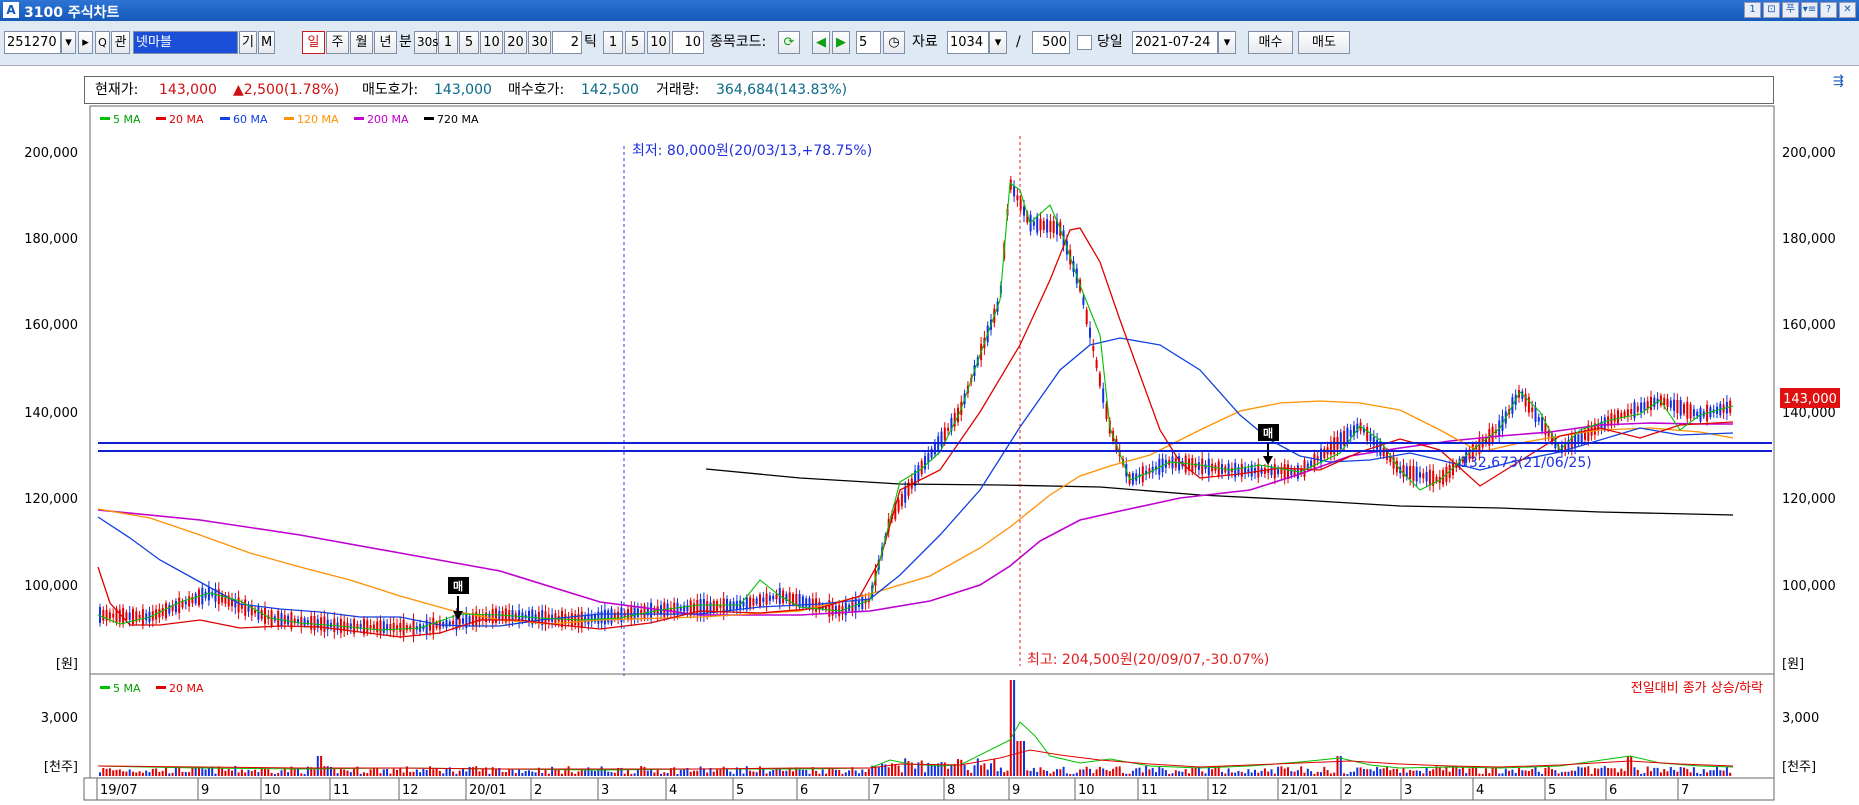 The height and width of the screenshot is (805, 1859). What do you see at coordinates (1828, 10) in the screenshot?
I see `help-icon: ?` at bounding box center [1828, 10].